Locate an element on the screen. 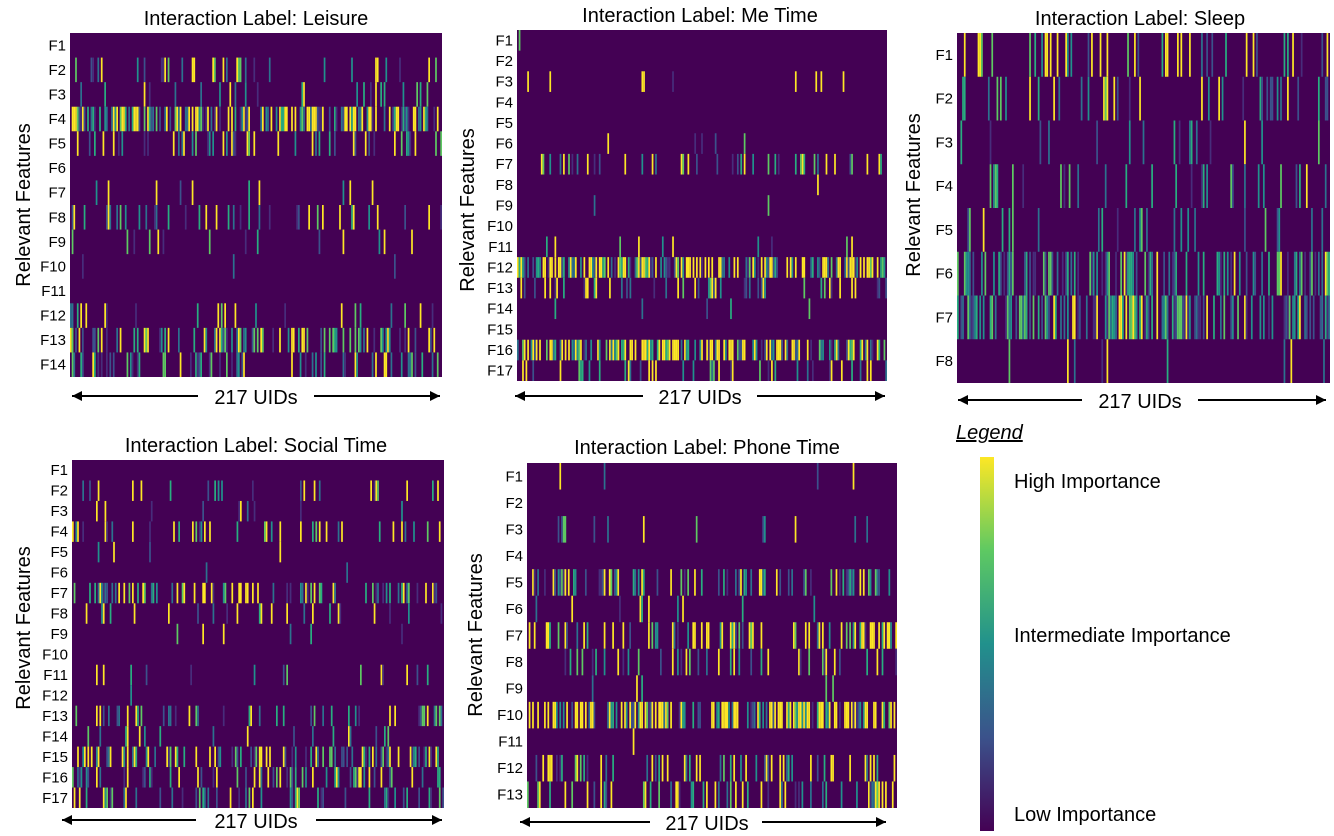 Image resolution: width=1334 pixels, height=836 pixels. y-tick-label: F1 is located at coordinates (504, 40).